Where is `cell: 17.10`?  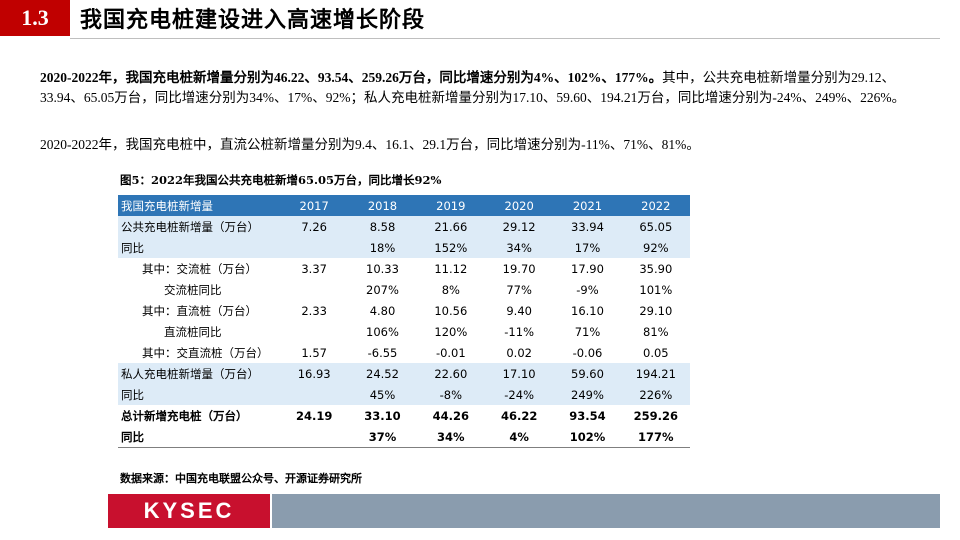
cell: 17.10 is located at coordinates (519, 373).